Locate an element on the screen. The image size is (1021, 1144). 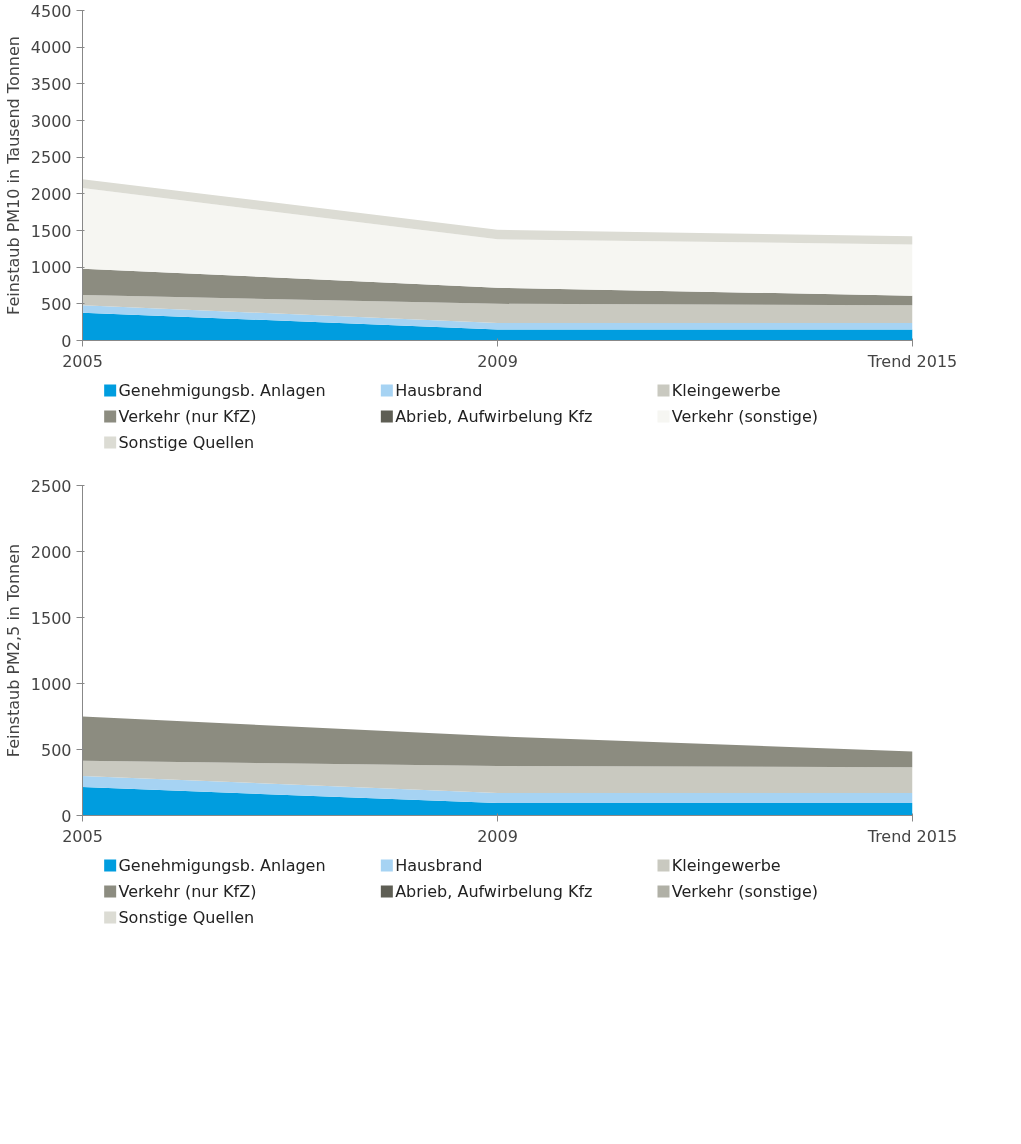
y-axis-title: Feinstaub PM10 in Tausend Tonnen is located at coordinates (13, 175).